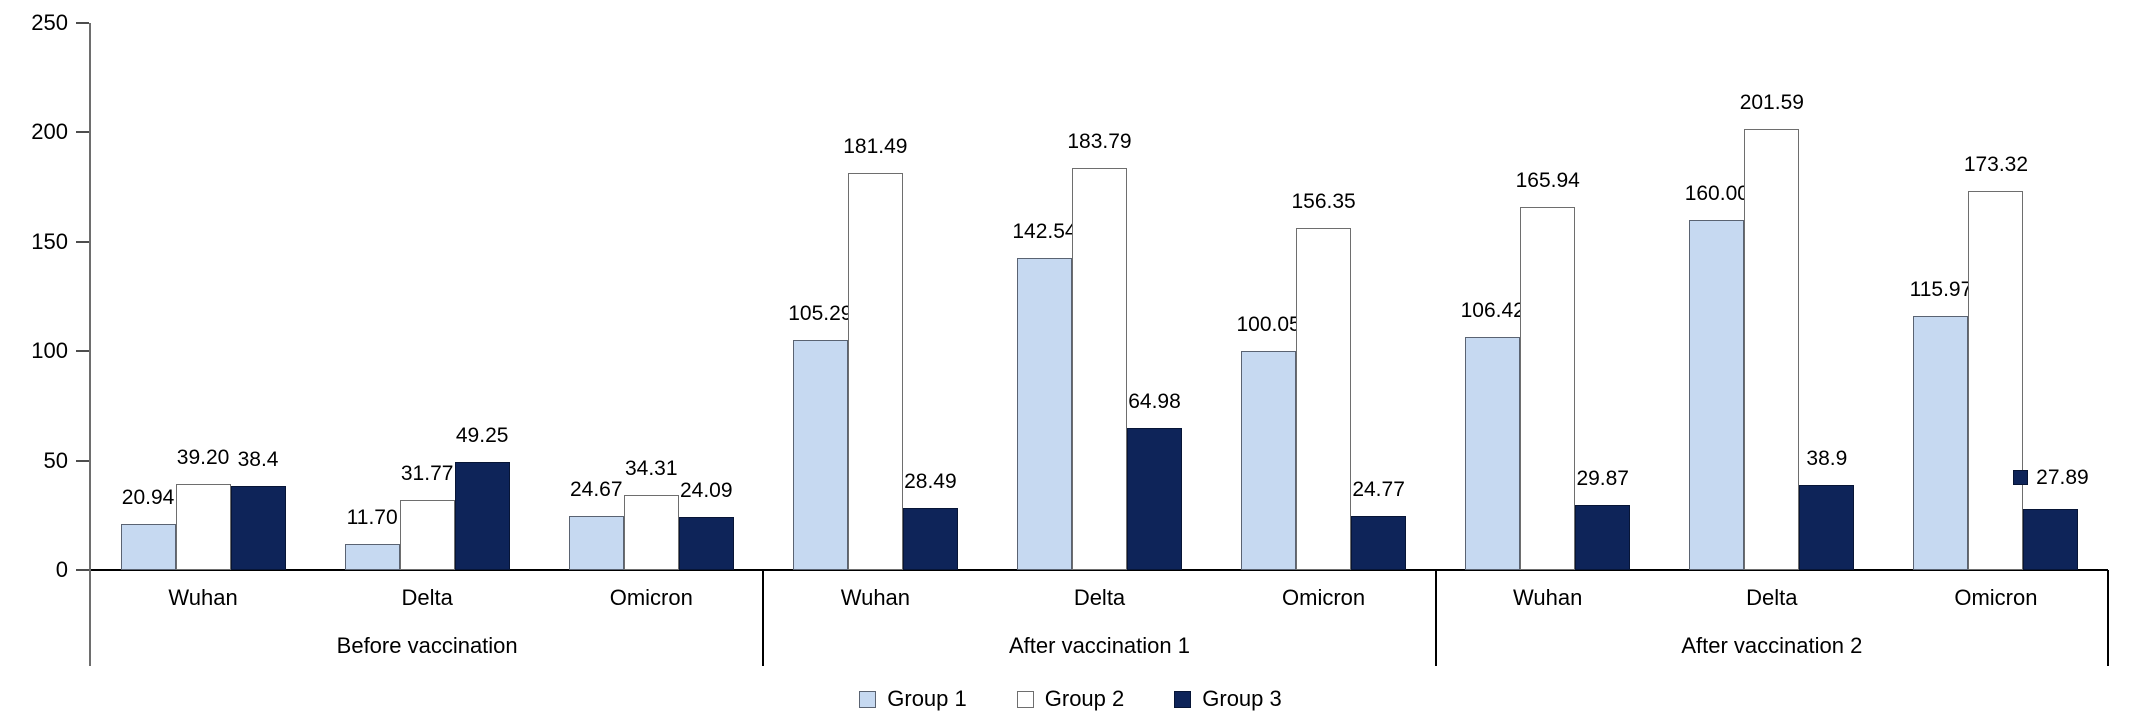 The image size is (2141, 724). I want to click on legend: Group 1 Group 2 Group 3, so click(1070, 699).